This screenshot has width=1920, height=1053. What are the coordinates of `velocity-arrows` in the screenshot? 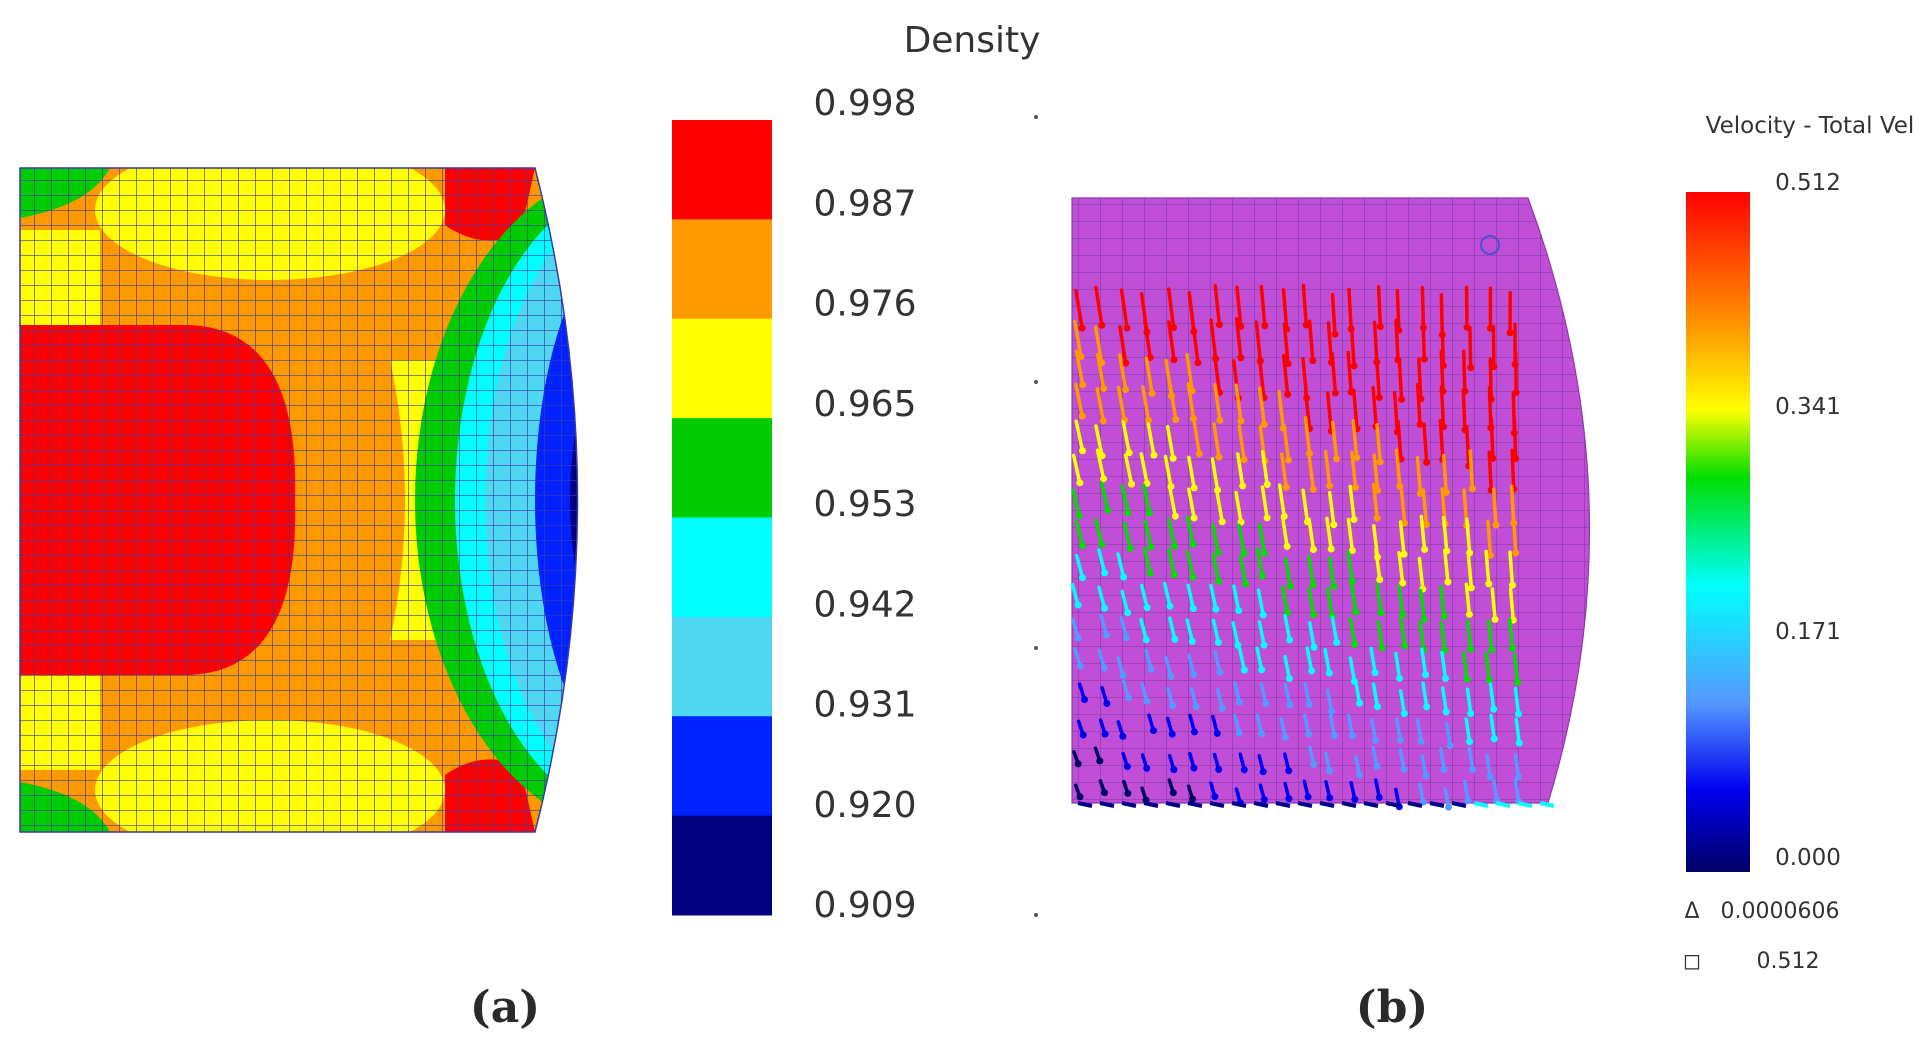 It's located at (1312, 547).